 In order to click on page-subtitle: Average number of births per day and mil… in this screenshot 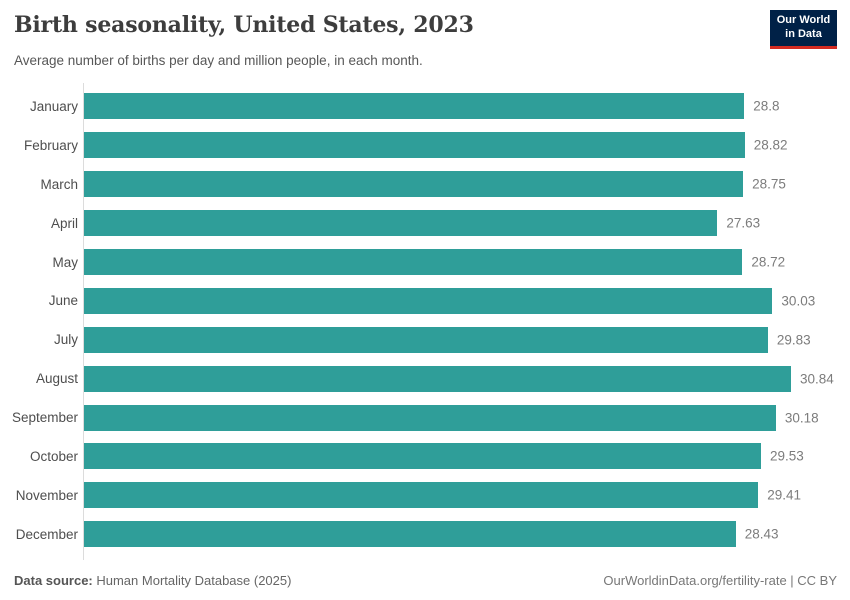, I will do `click(218, 60)`.